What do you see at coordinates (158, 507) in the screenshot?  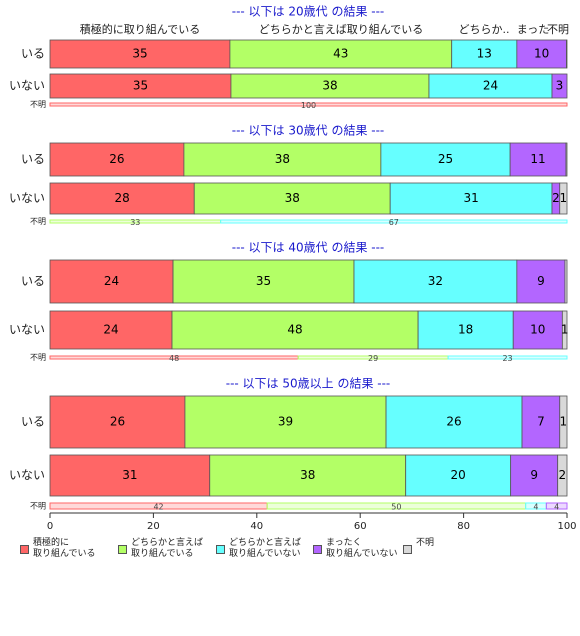 I see `value-label: 42` at bounding box center [158, 507].